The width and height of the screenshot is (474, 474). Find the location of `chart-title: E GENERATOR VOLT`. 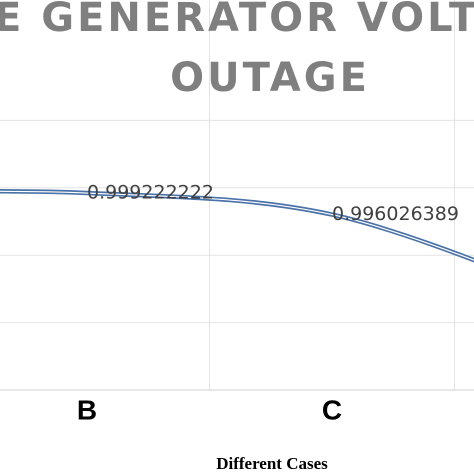

chart-title: E GENERATOR VOLT is located at coordinates (237, 20).